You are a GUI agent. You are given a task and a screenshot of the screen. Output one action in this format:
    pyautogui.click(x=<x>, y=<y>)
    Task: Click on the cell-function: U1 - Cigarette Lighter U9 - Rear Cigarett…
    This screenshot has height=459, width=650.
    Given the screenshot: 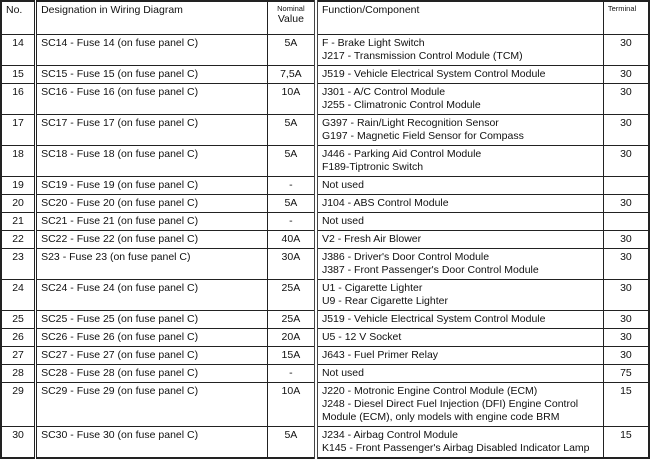 What is the action you would take?
    pyautogui.click(x=458, y=294)
    